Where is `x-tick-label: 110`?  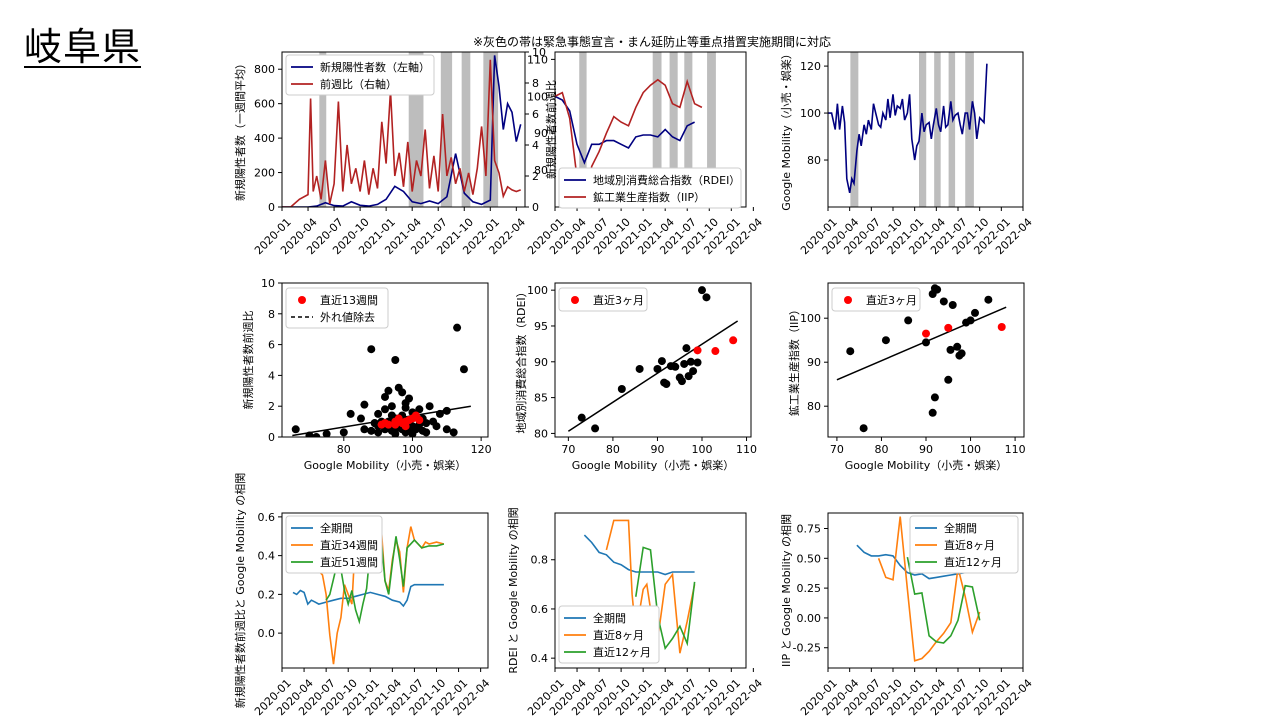 x-tick-label: 110 is located at coordinates (746, 449).